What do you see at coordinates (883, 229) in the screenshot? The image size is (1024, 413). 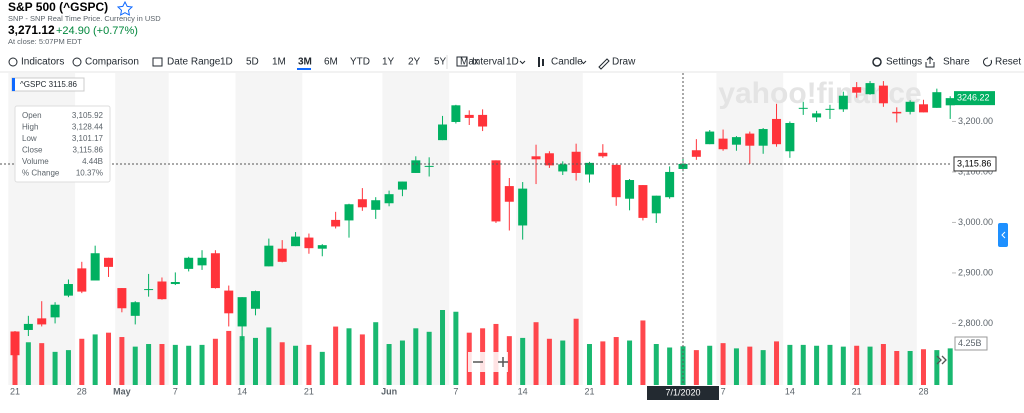 I see `period-band` at bounding box center [883, 229].